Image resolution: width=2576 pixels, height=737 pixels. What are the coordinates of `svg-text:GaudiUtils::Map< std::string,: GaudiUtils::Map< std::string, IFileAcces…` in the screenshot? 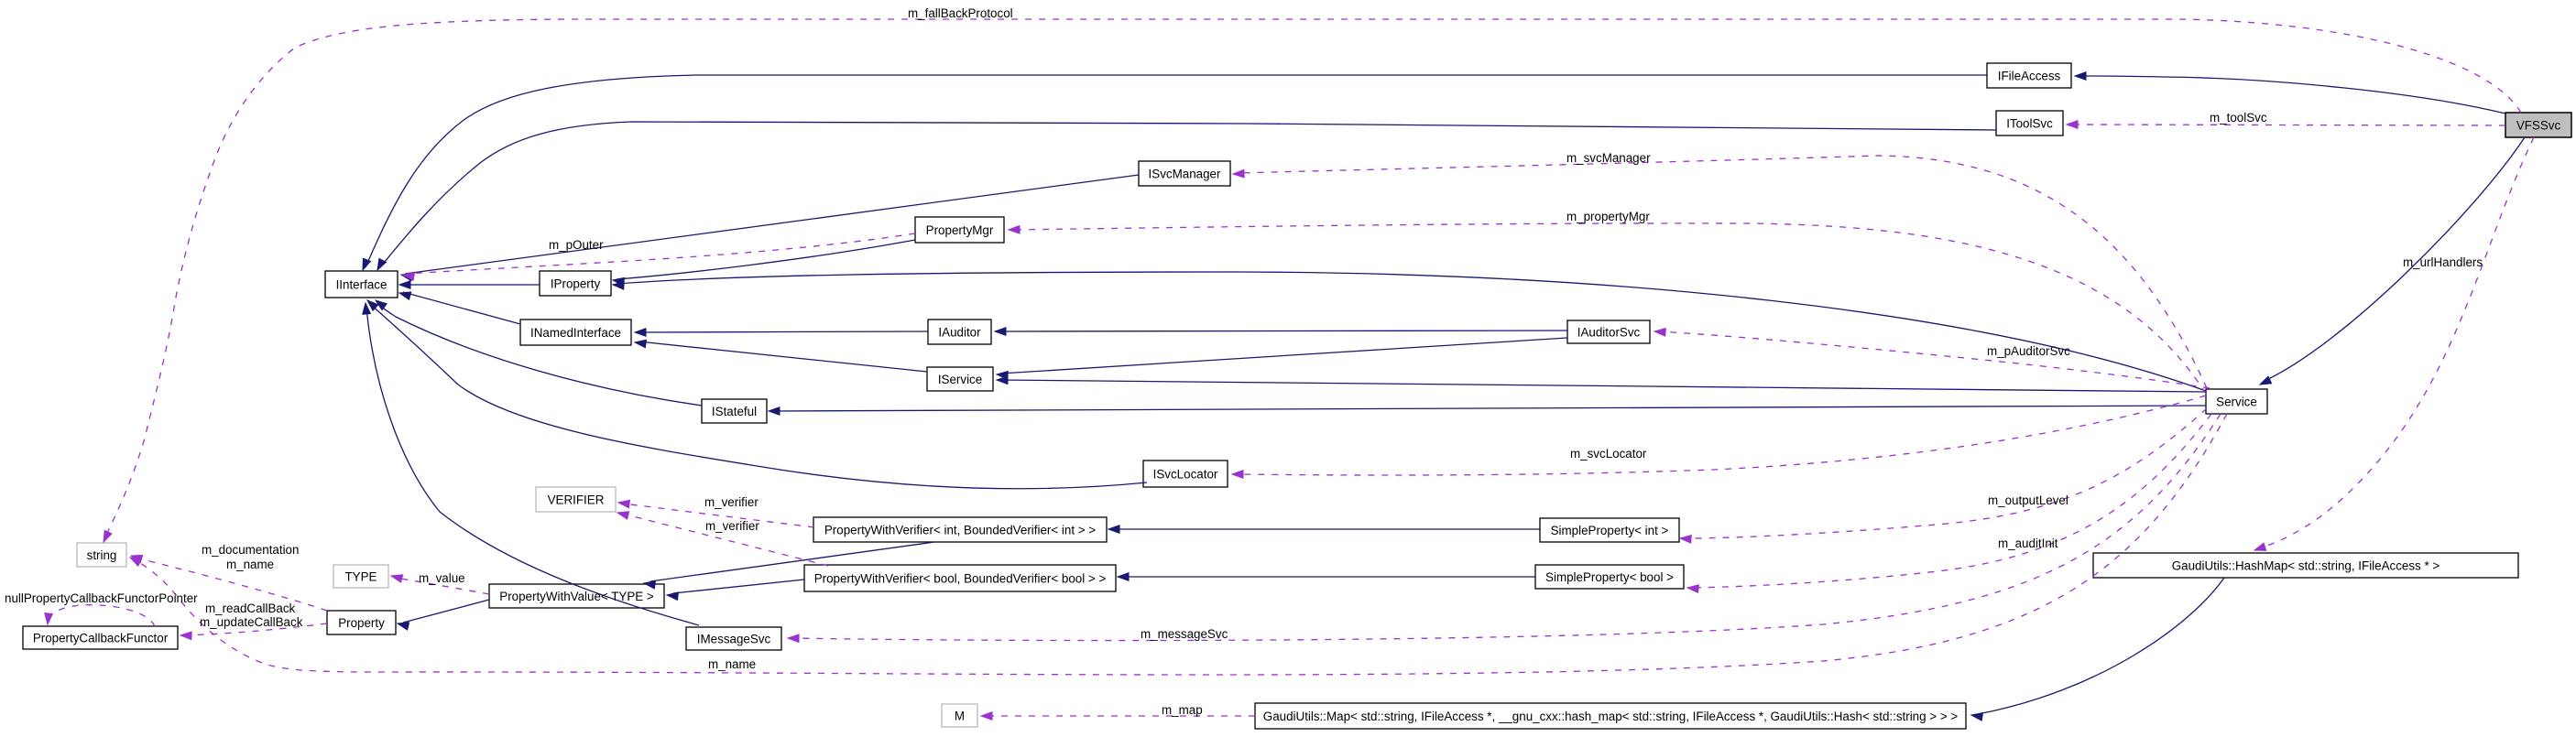 It's located at (1611, 716).